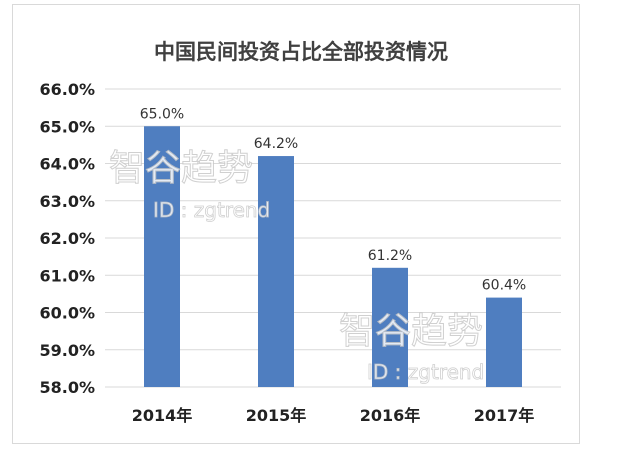 The height and width of the screenshot is (452, 620). What do you see at coordinates (504, 415) in the screenshot?
I see `x-category-label: 2017年` at bounding box center [504, 415].